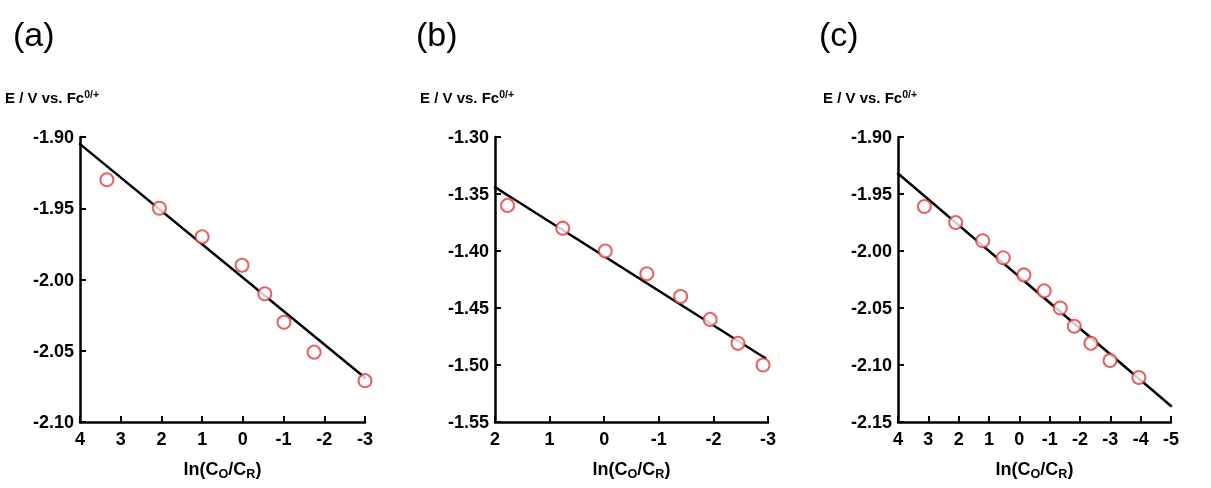  What do you see at coordinates (468, 194) in the screenshot?
I see `y-tick-label: -1.35` at bounding box center [468, 194].